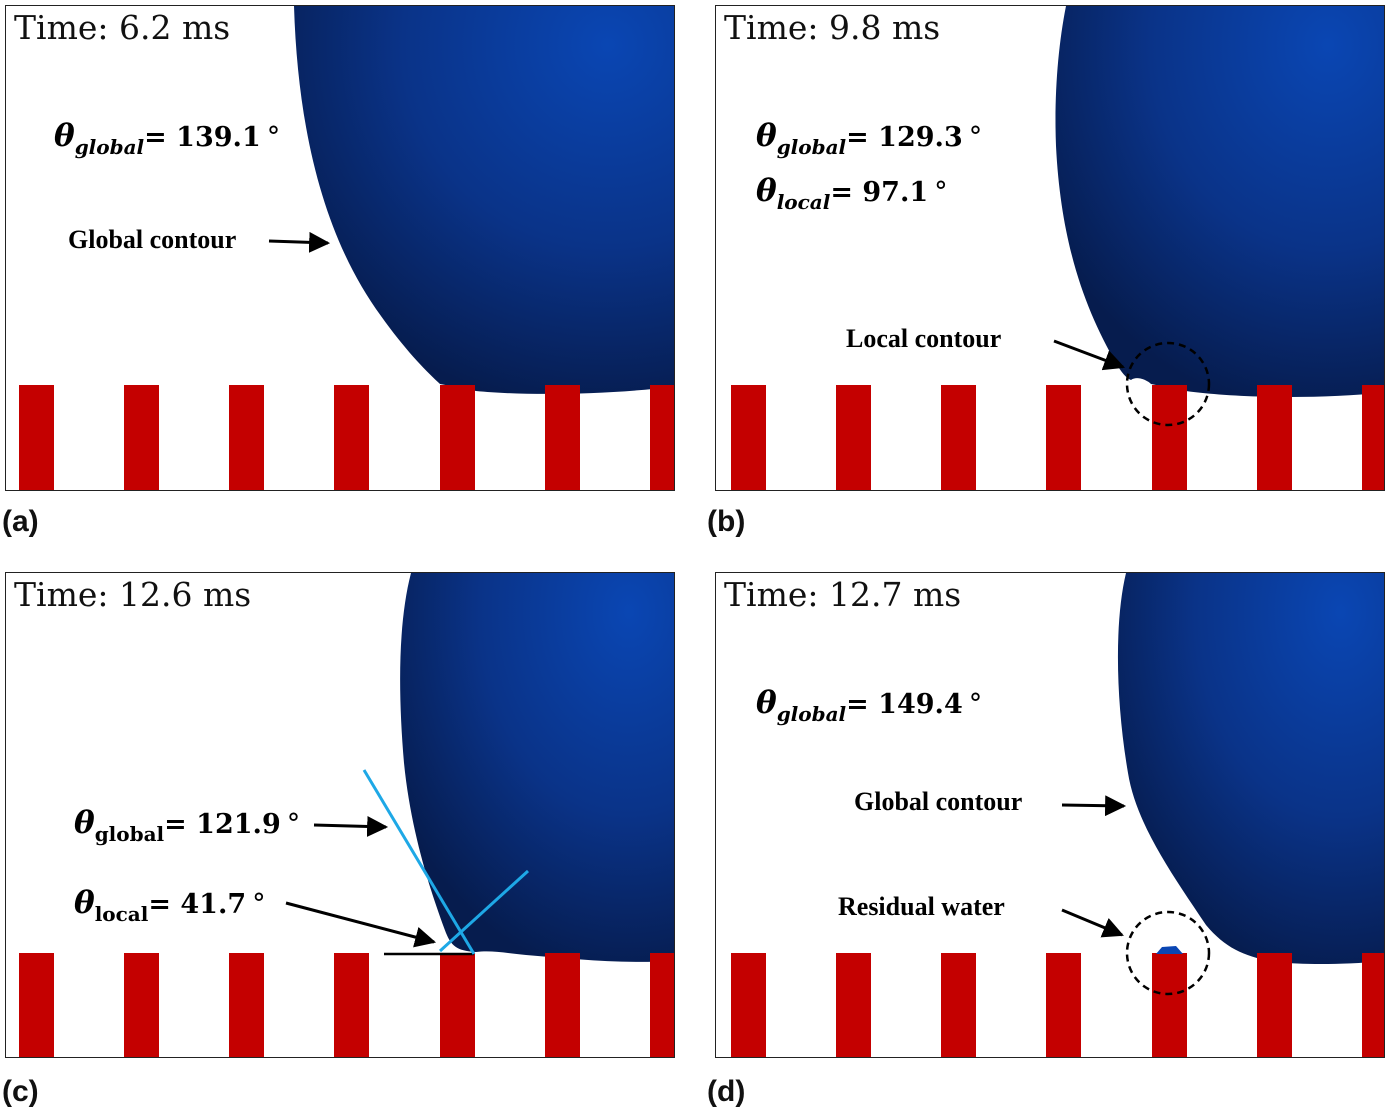 This screenshot has width=1400, height=1112. I want to click on residual-water-circle, so click(1168, 953).